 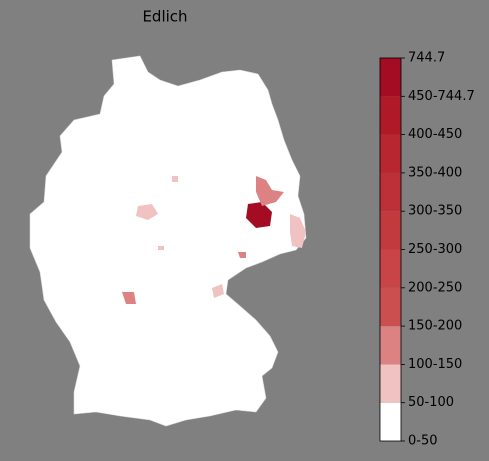 What do you see at coordinates (431, 402) in the screenshot?
I see `colorbar-label: 50-100` at bounding box center [431, 402].